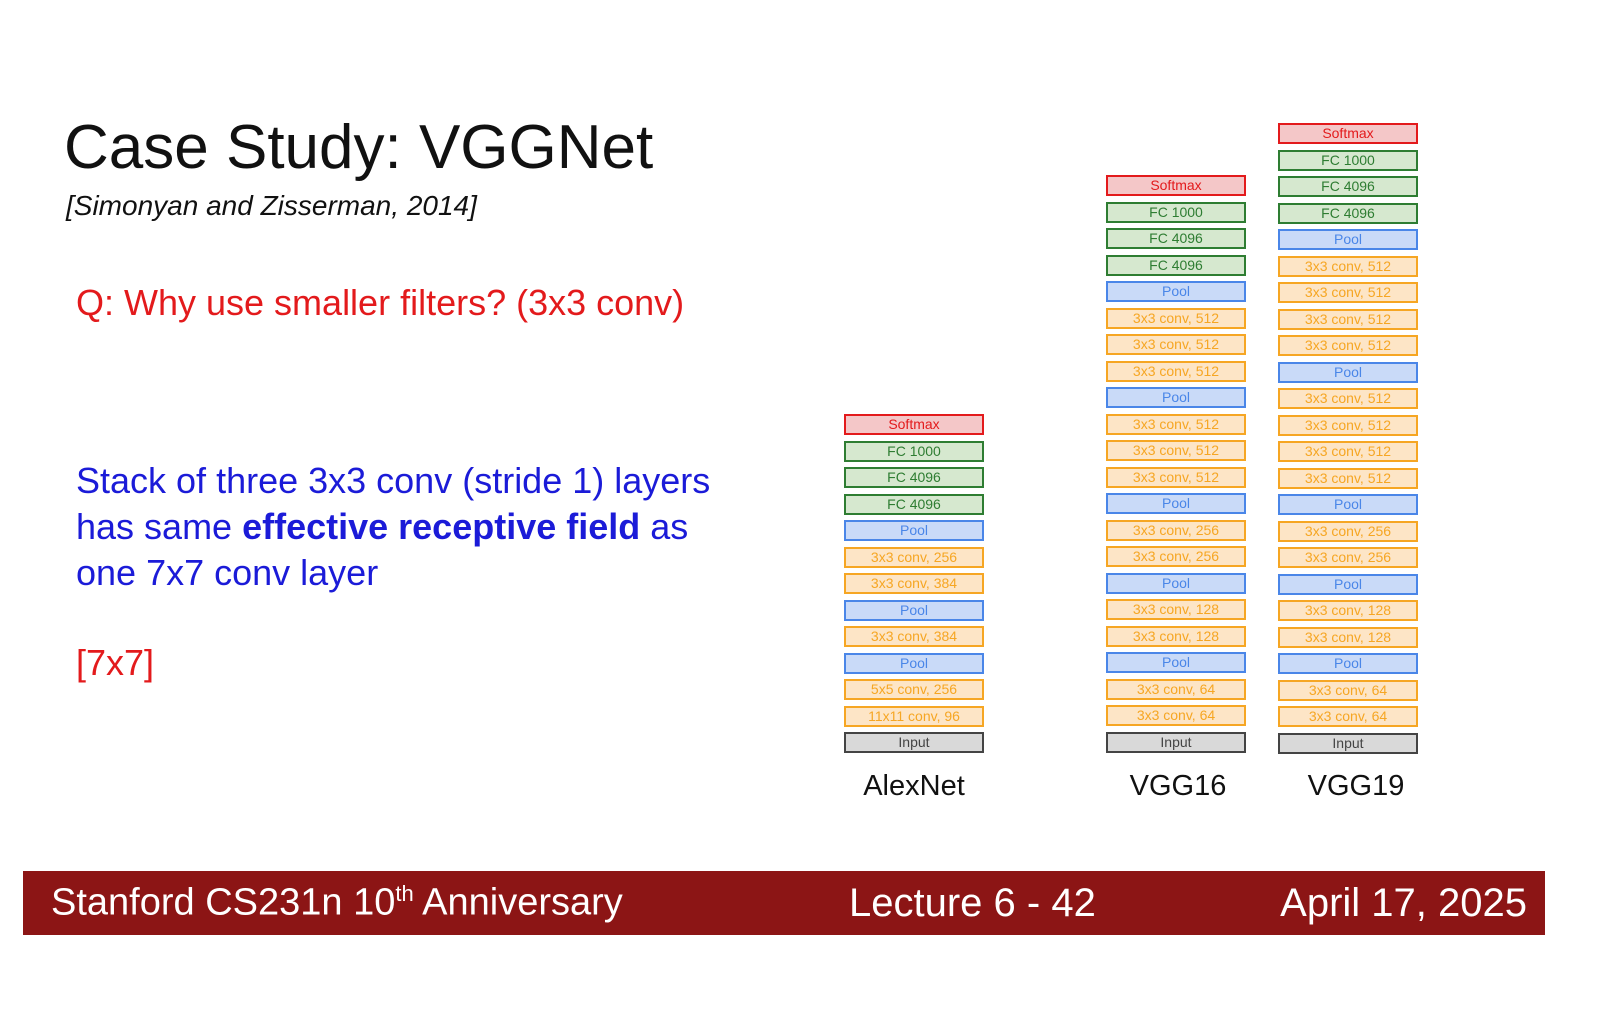  I want to click on footer-lecture: Lecture 6 - 42, so click(972, 903).